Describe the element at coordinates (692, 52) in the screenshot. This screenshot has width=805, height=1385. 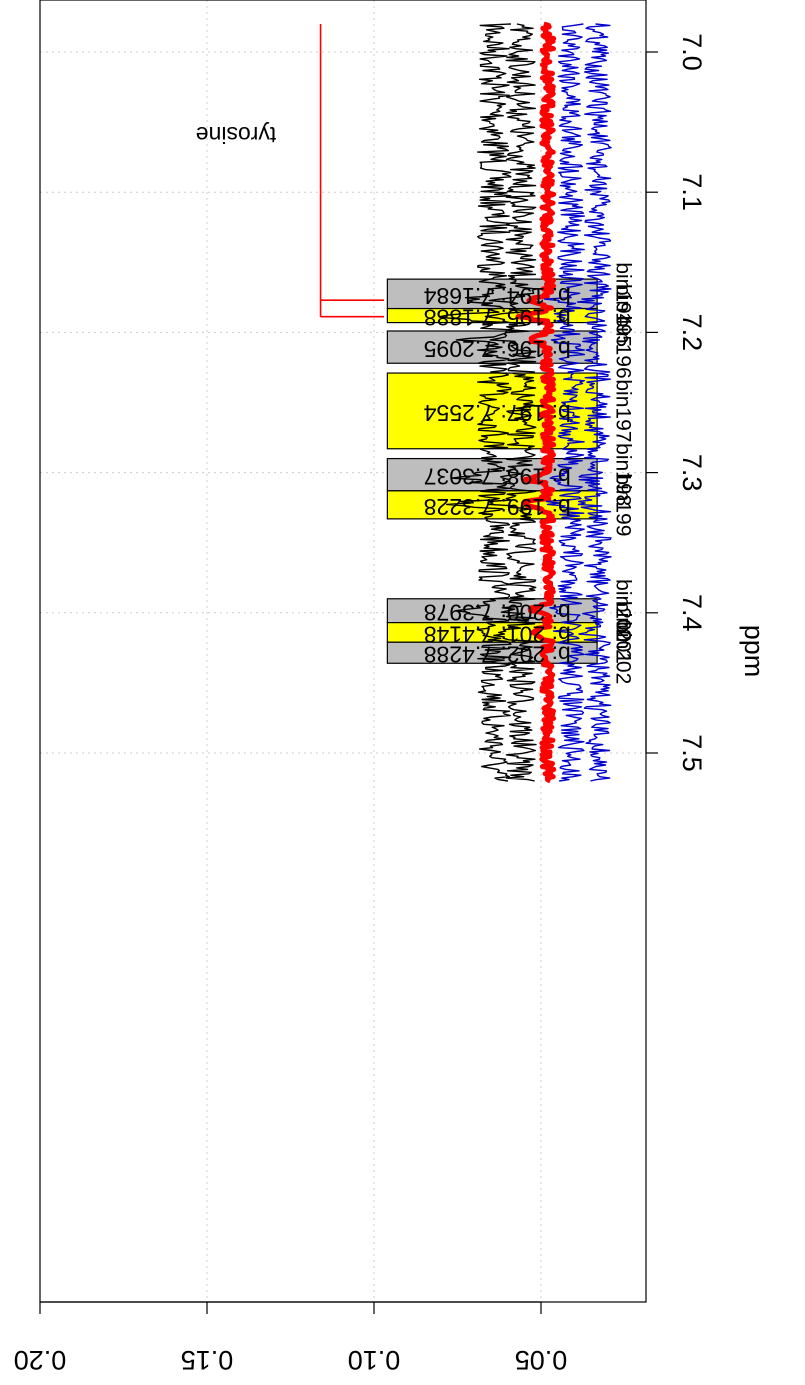
I see `ppm-tick-label: 7.0` at that location.